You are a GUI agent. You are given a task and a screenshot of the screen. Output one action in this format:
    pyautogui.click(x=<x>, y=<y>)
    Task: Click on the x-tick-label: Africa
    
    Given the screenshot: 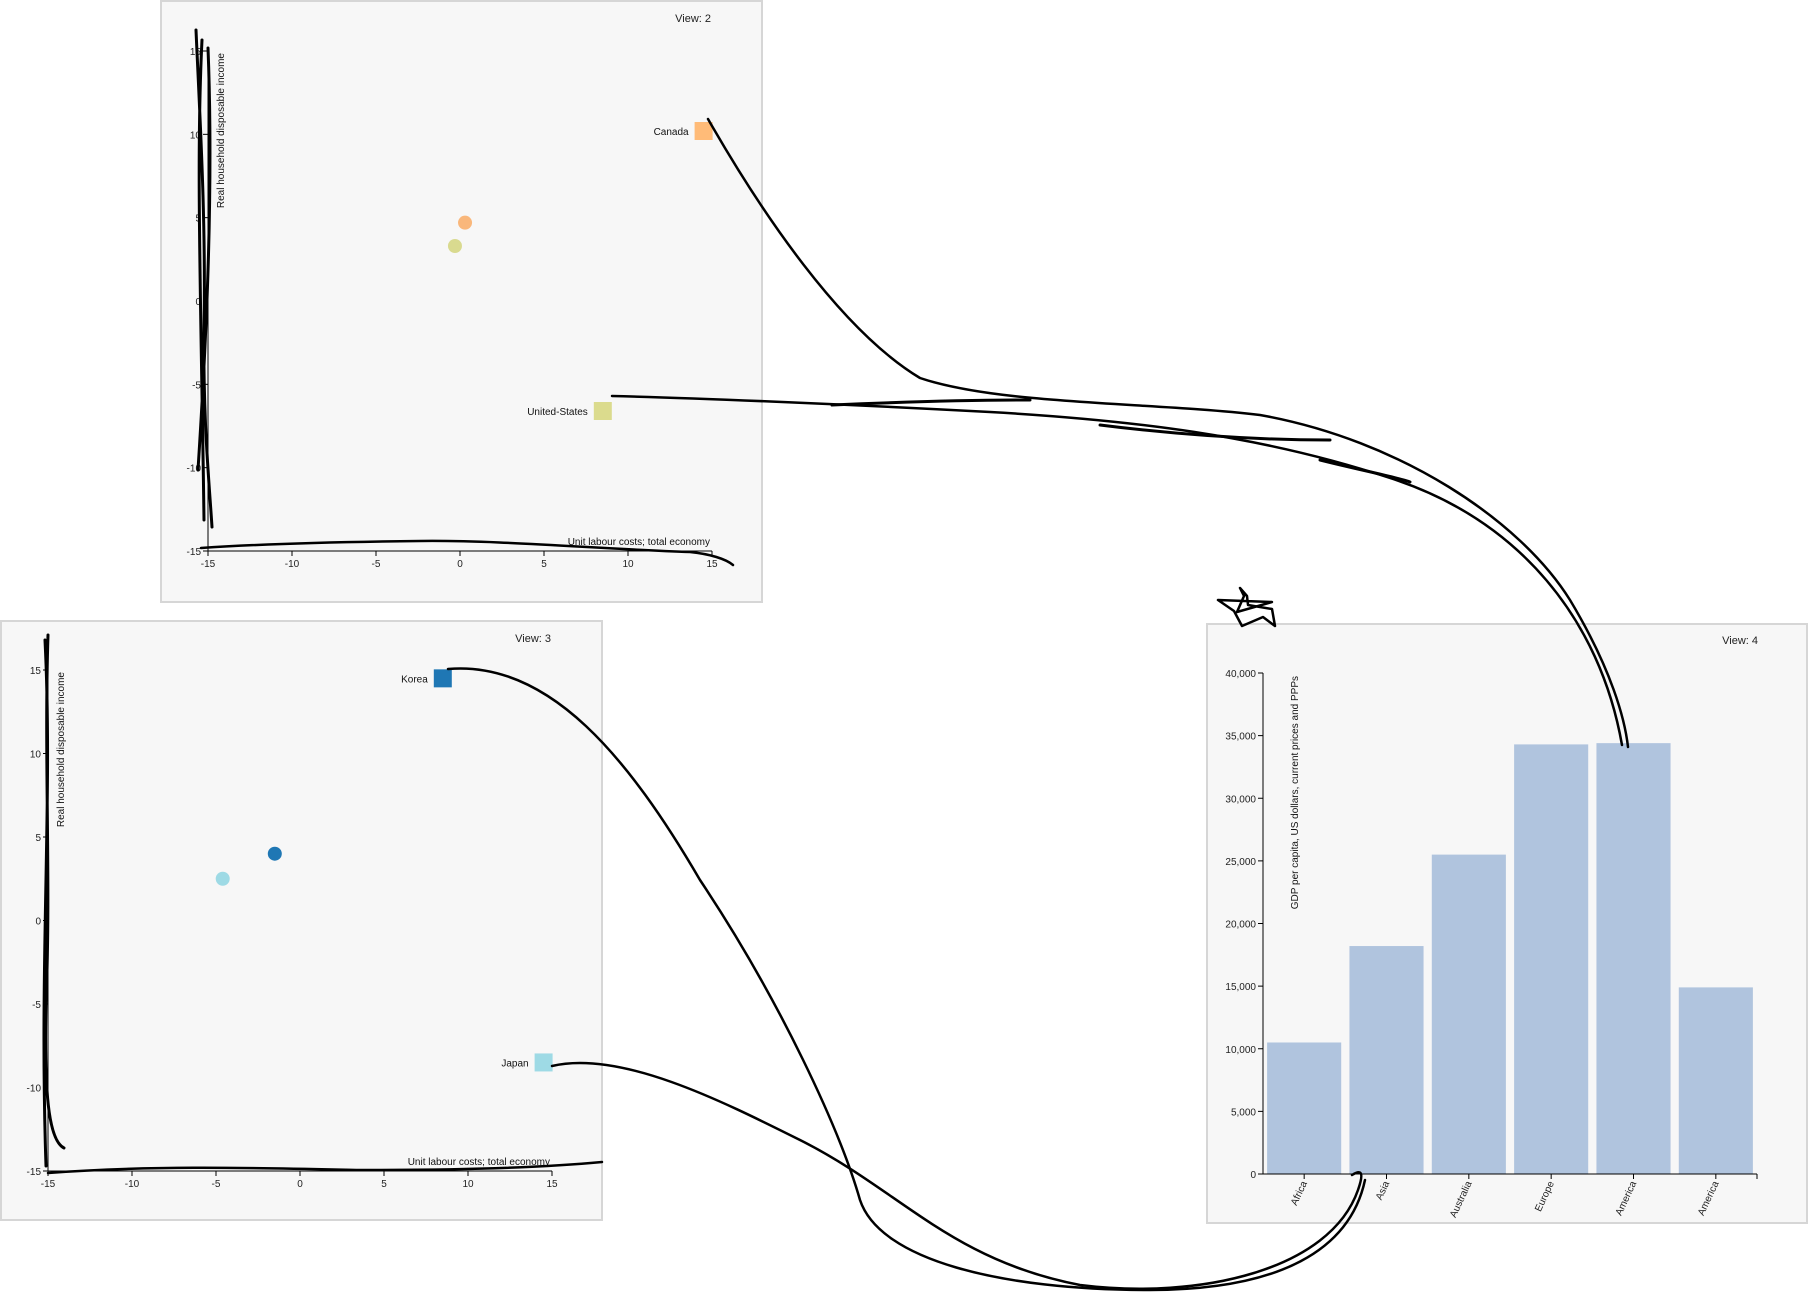 What is the action you would take?
    pyautogui.click(x=1299, y=1193)
    